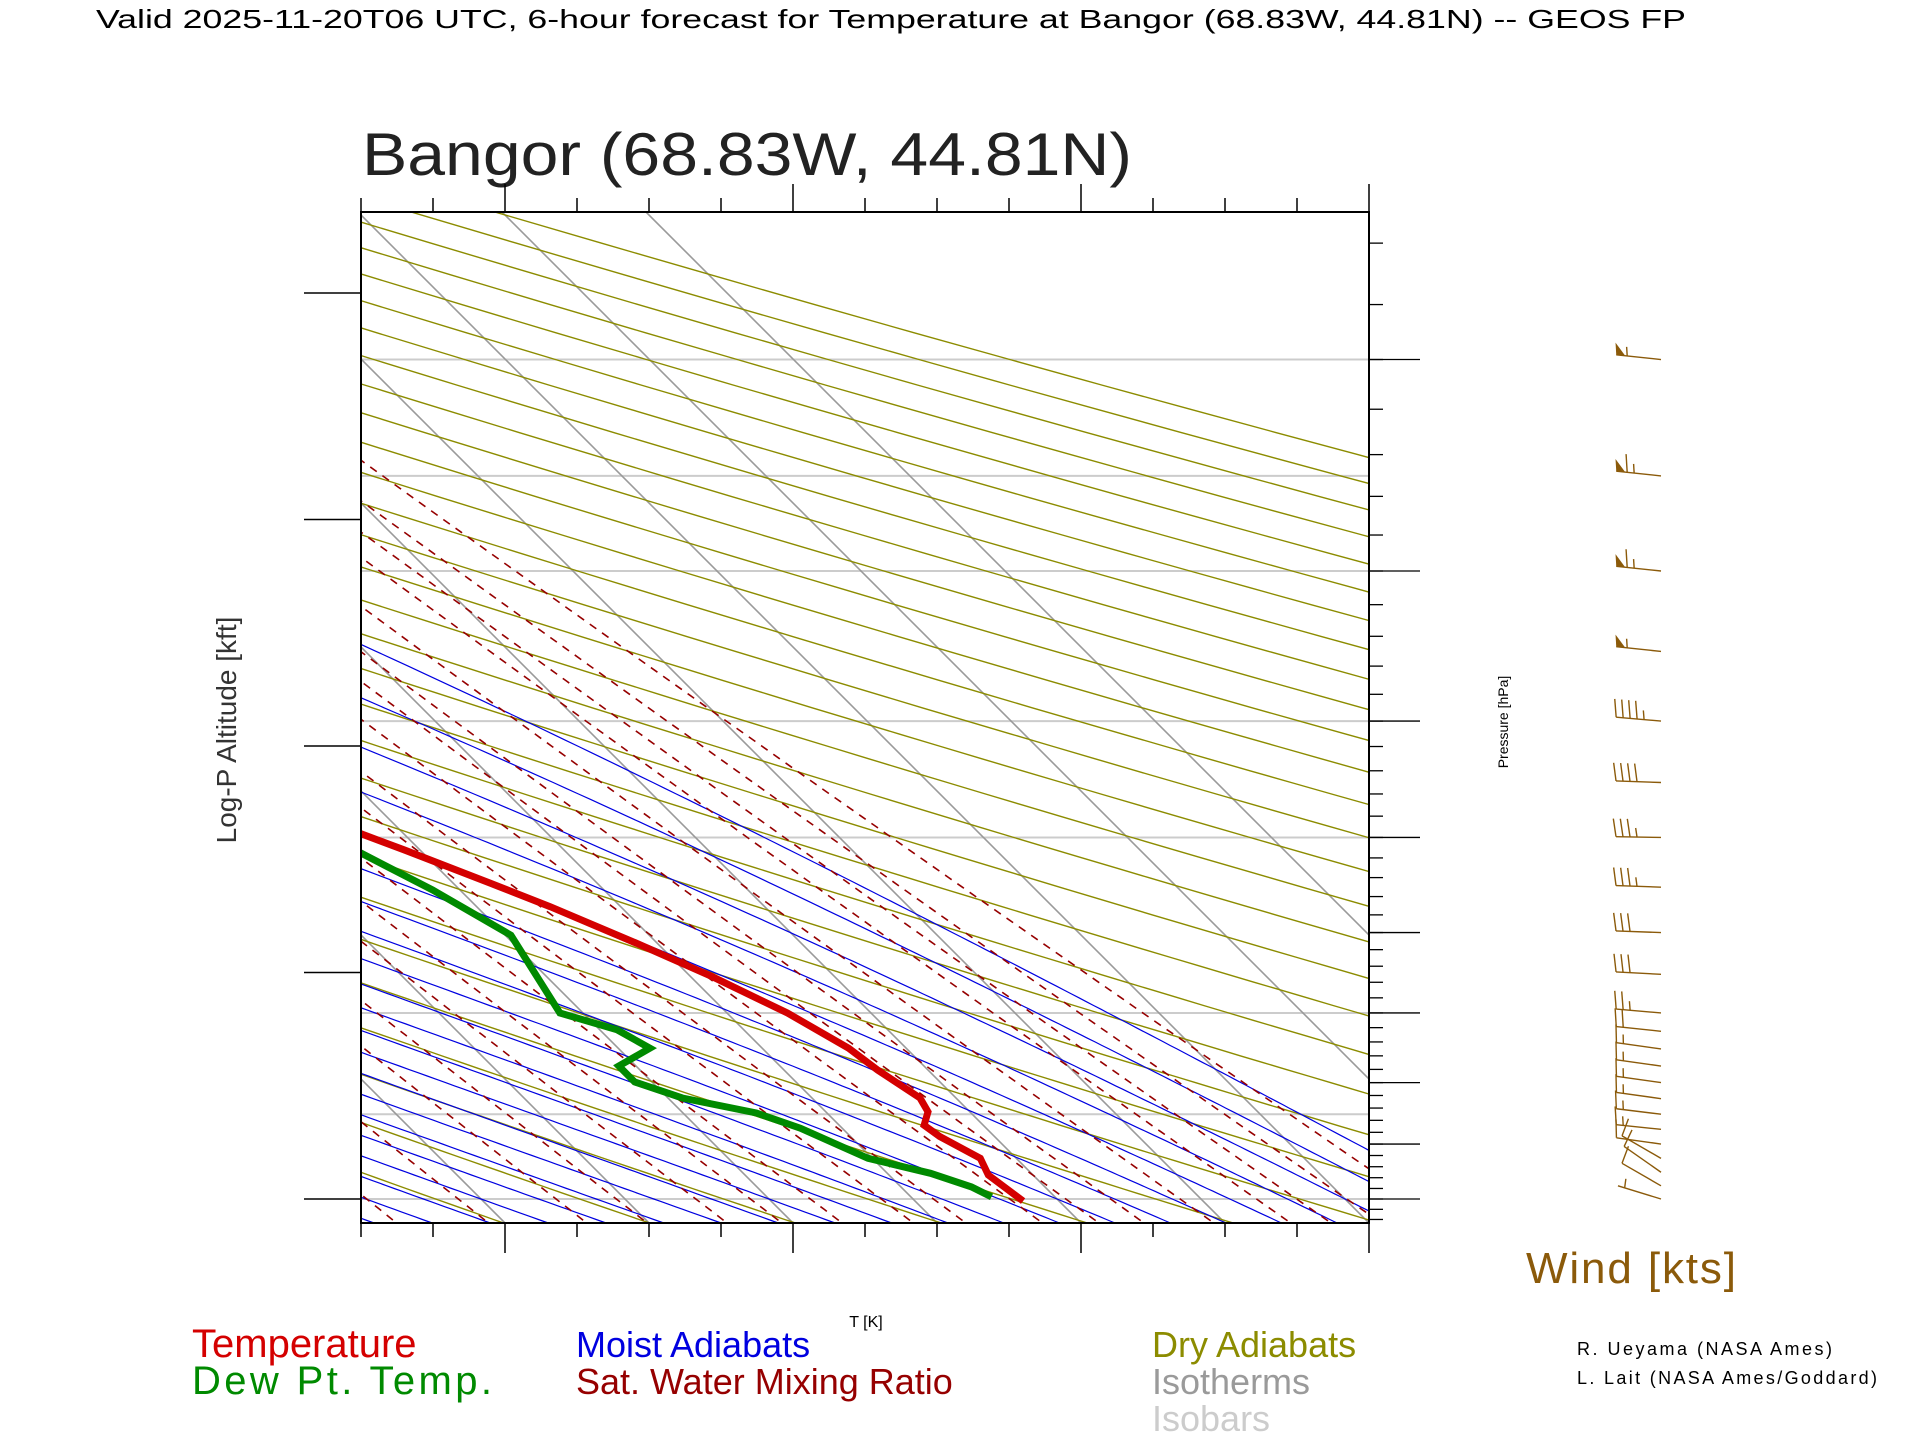  What do you see at coordinates (304, 1344) in the screenshot?
I see `legend-temperature: Temperature` at bounding box center [304, 1344].